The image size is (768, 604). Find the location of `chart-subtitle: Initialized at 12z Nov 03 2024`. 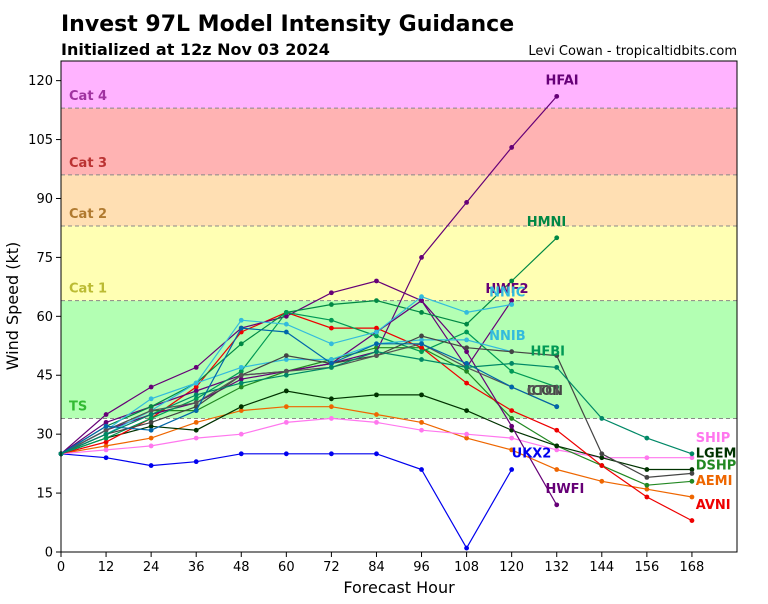

chart-subtitle: Initialized at 12z Nov 03 2024 is located at coordinates (195, 49).